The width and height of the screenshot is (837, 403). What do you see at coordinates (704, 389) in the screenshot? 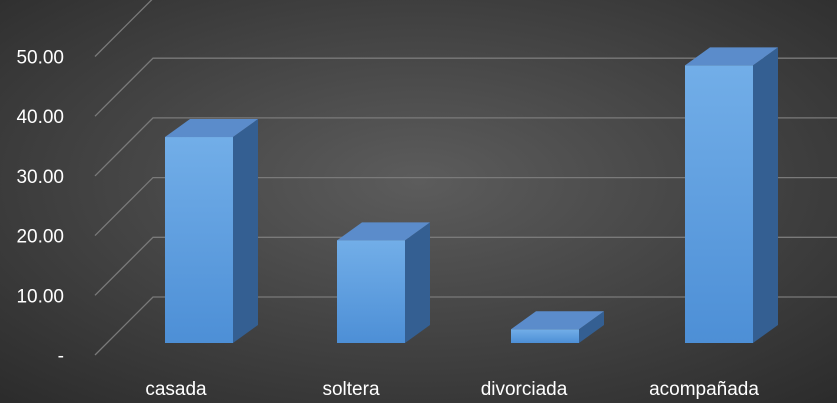
I see `x-category-label: acompañada` at bounding box center [704, 389].